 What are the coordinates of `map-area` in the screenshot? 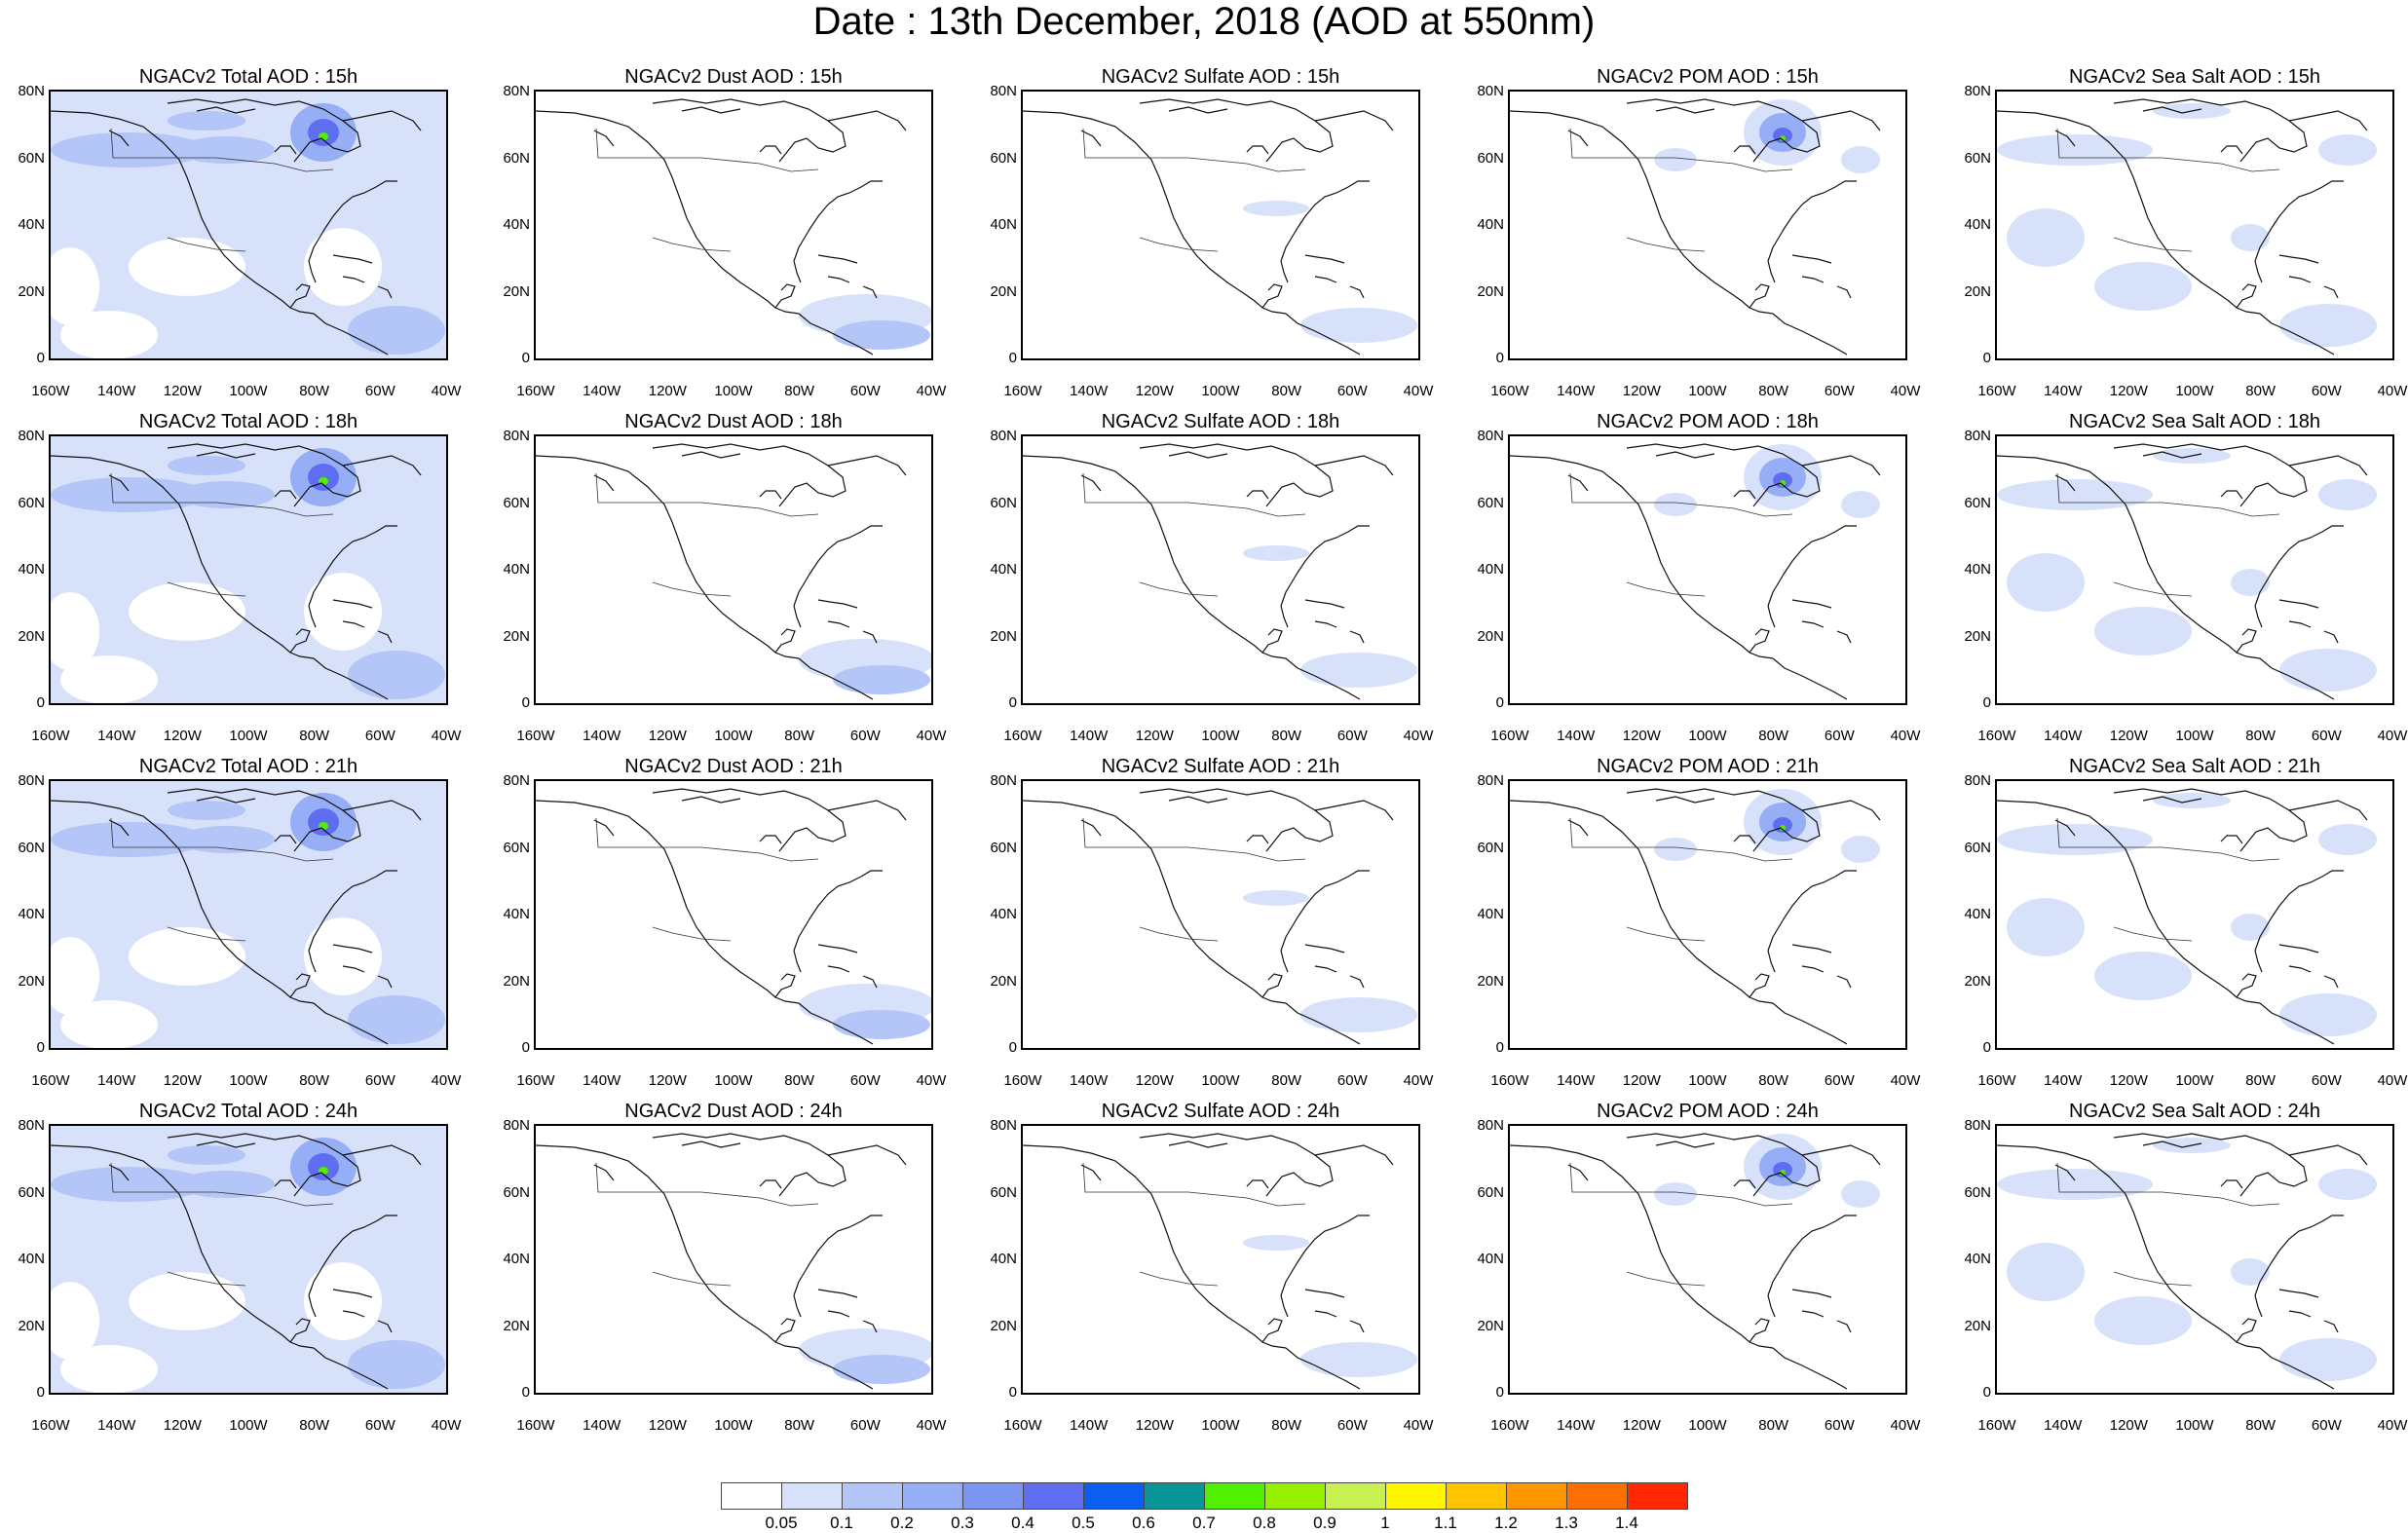 It's located at (2194, 225).